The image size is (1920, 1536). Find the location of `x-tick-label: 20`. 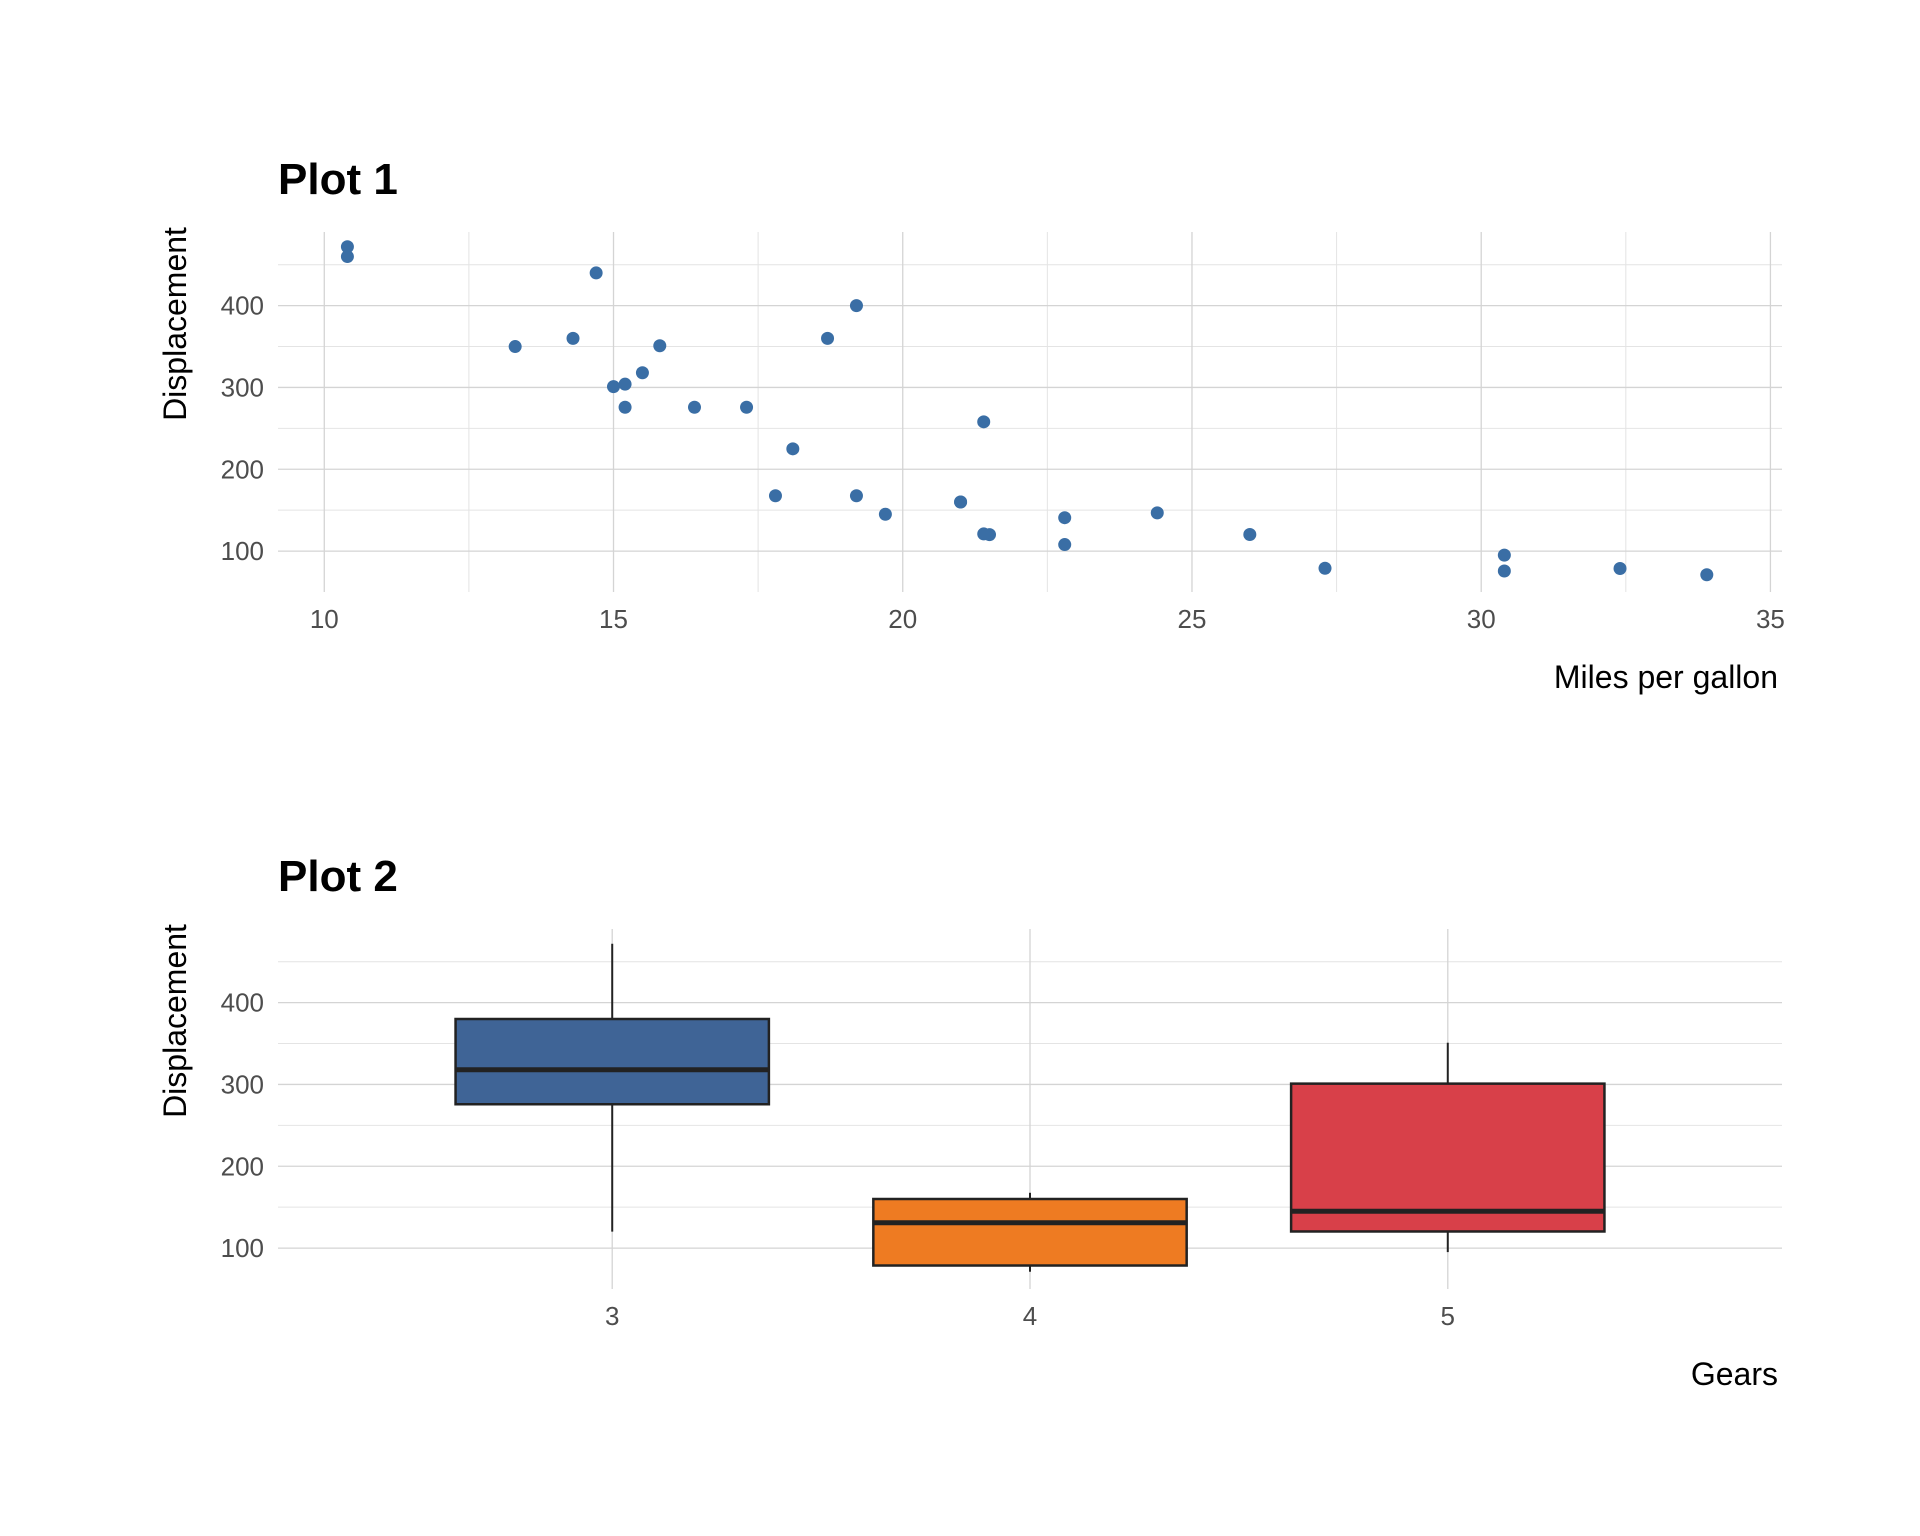

x-tick-label: 20 is located at coordinates (902, 619).